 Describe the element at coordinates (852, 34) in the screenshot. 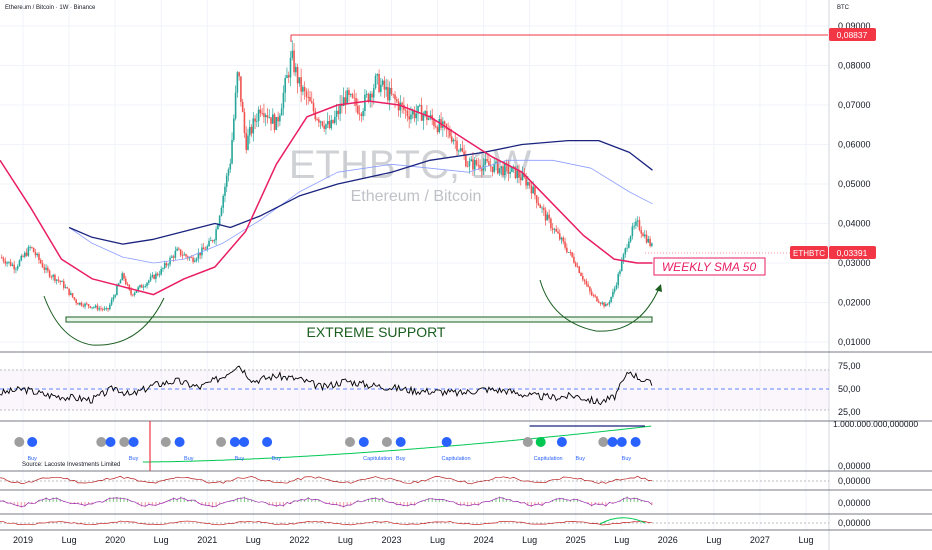

I see `ath-price-tag` at that location.